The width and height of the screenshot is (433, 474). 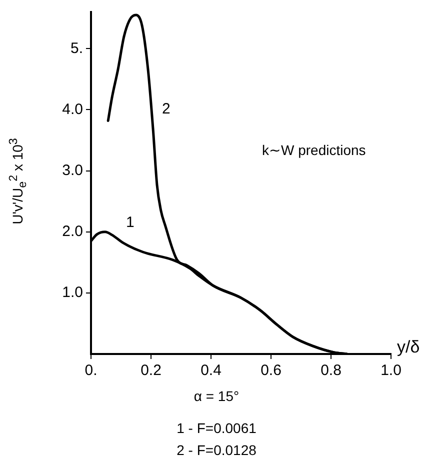 I want to click on annotation: k∼W predictions, so click(x=314, y=150).